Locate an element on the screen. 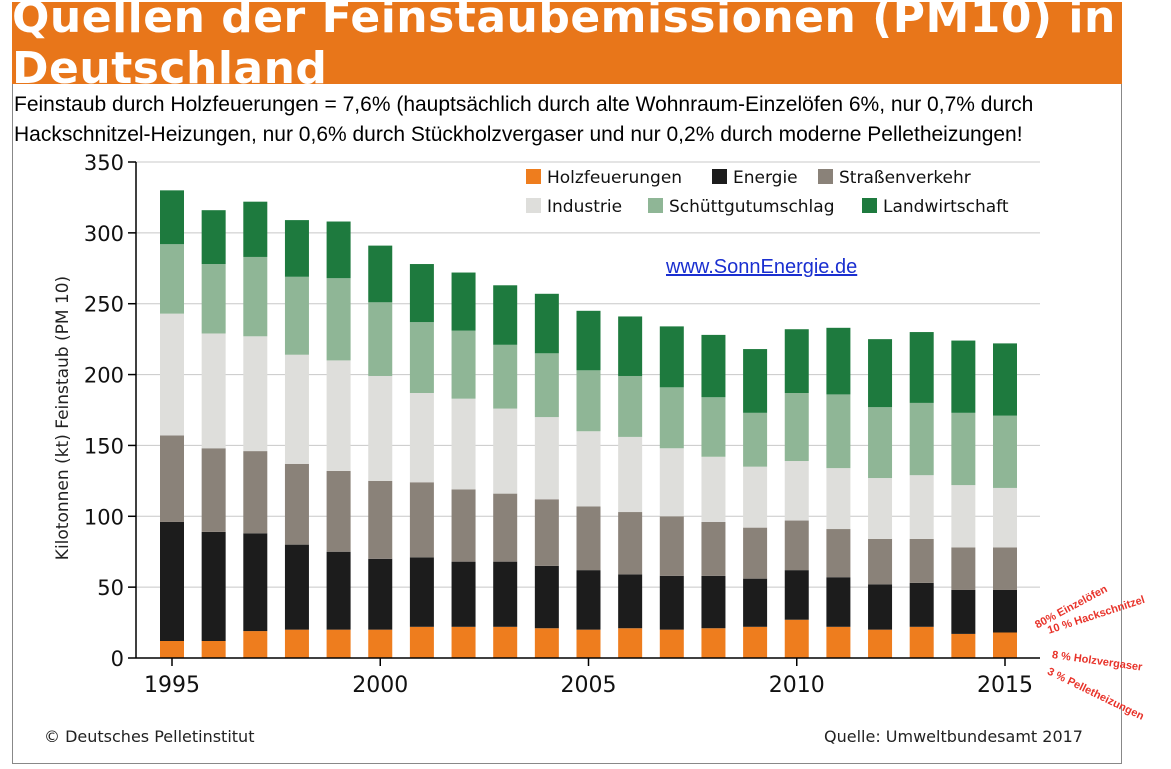 This screenshot has height=769, width=1171. y-tick-label: 300 is located at coordinates (104, 234).